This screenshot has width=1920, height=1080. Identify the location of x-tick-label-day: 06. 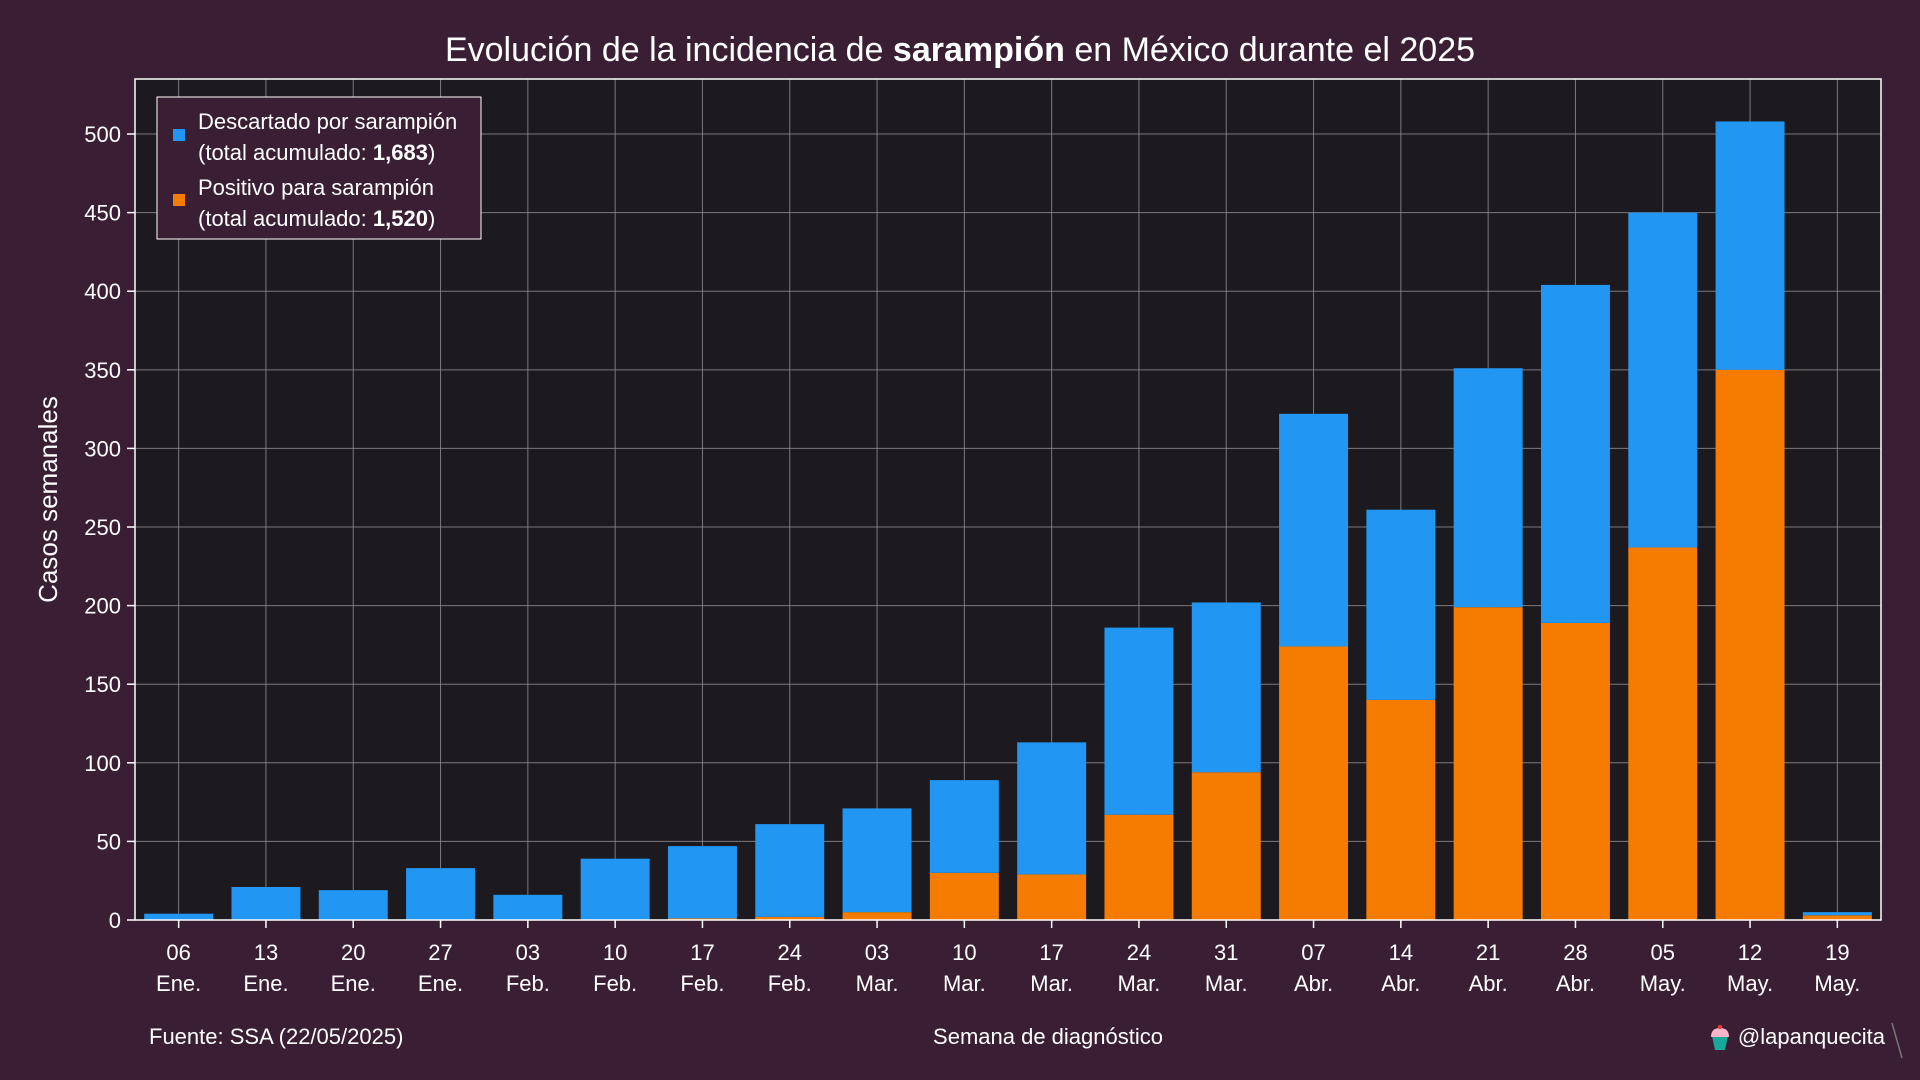
(178, 952).